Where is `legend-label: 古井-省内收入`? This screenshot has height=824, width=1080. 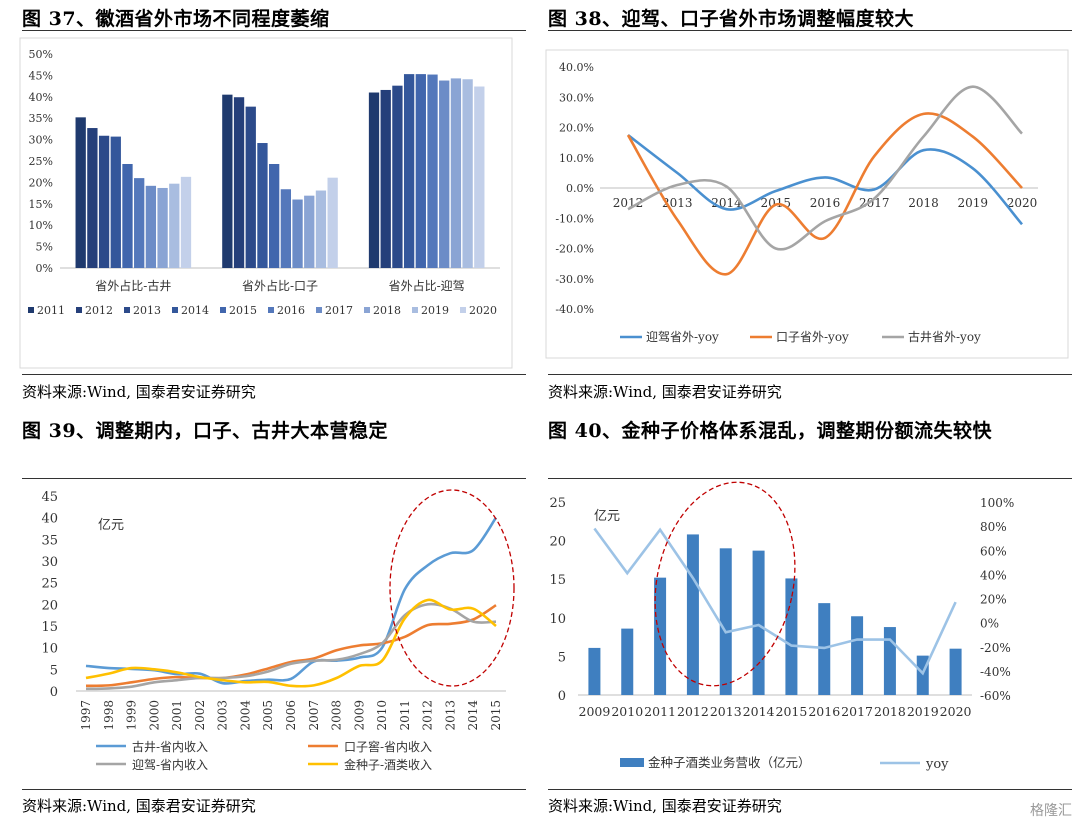
legend-label: 古井-省内收入 is located at coordinates (170, 746).